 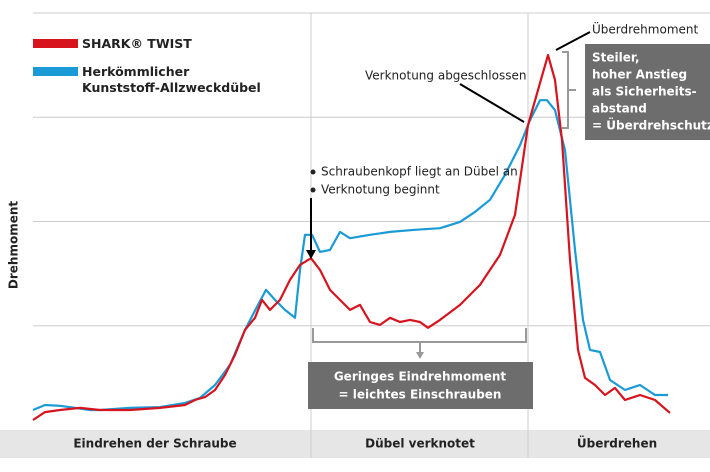 What do you see at coordinates (651, 125) in the screenshot?
I see `annotation: = Überdrehschutz` at bounding box center [651, 125].